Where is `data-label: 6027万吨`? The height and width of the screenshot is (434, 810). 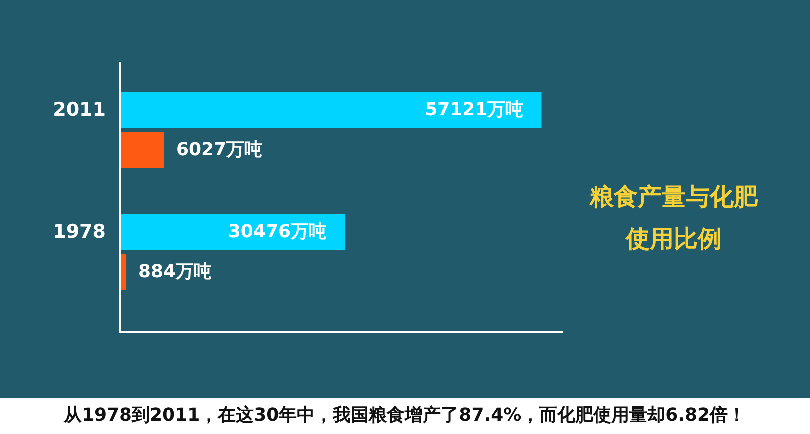
data-label: 6027万吨 is located at coordinates (219, 150).